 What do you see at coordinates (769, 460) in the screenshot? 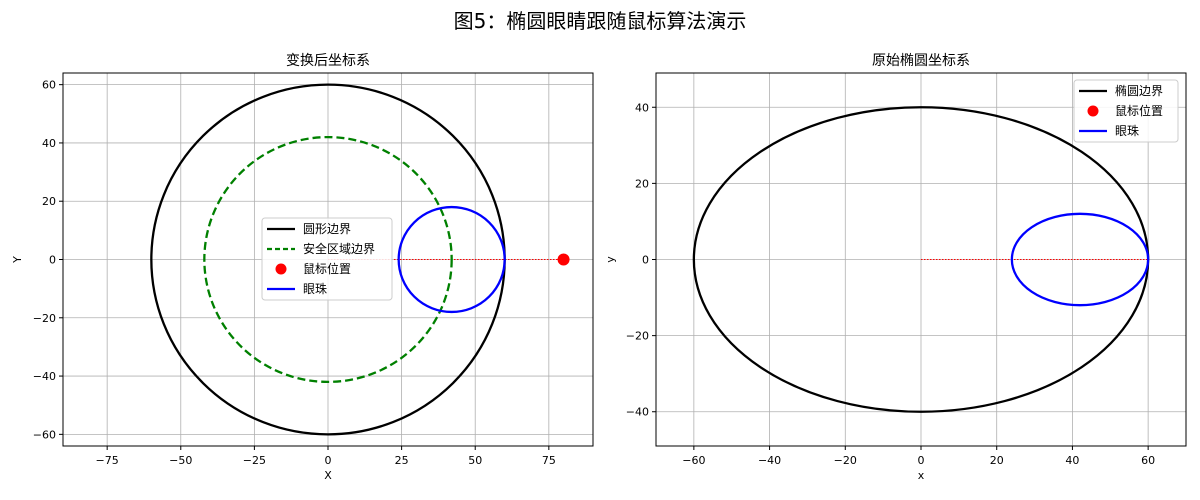
I see `x-tick-label: −40` at bounding box center [769, 460].